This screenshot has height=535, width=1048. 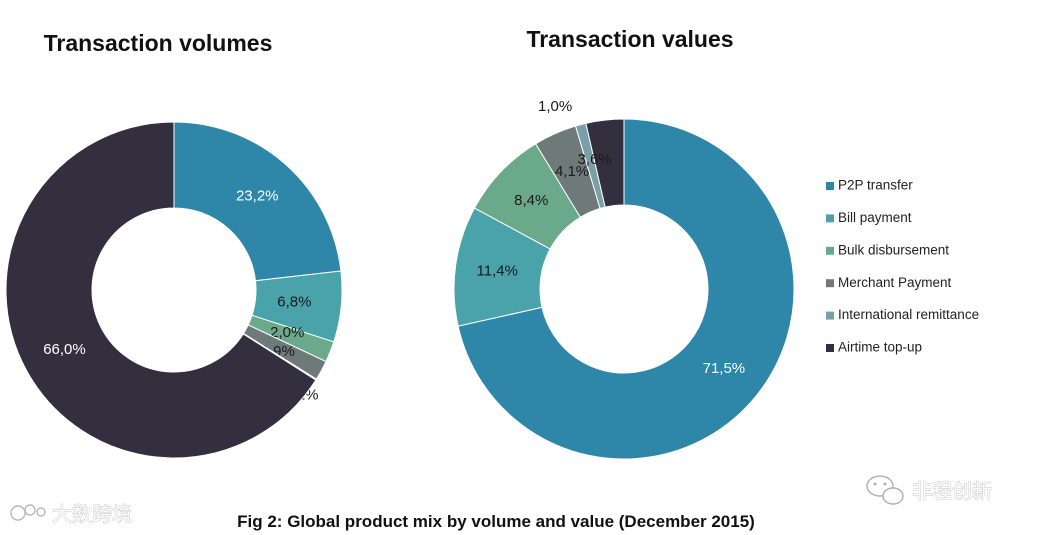 What do you see at coordinates (885, 490) in the screenshot?
I see `wechat-icon` at bounding box center [885, 490].